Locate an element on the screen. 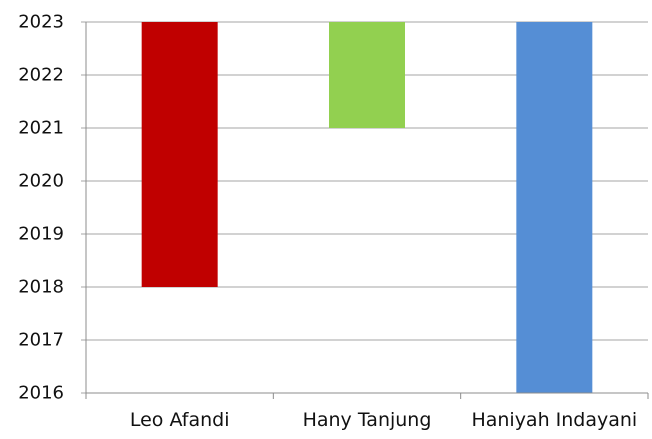  y-axis-ticks: 2016 2017 2018 2019 2020 2021 2022 2023 is located at coordinates (41, 208).